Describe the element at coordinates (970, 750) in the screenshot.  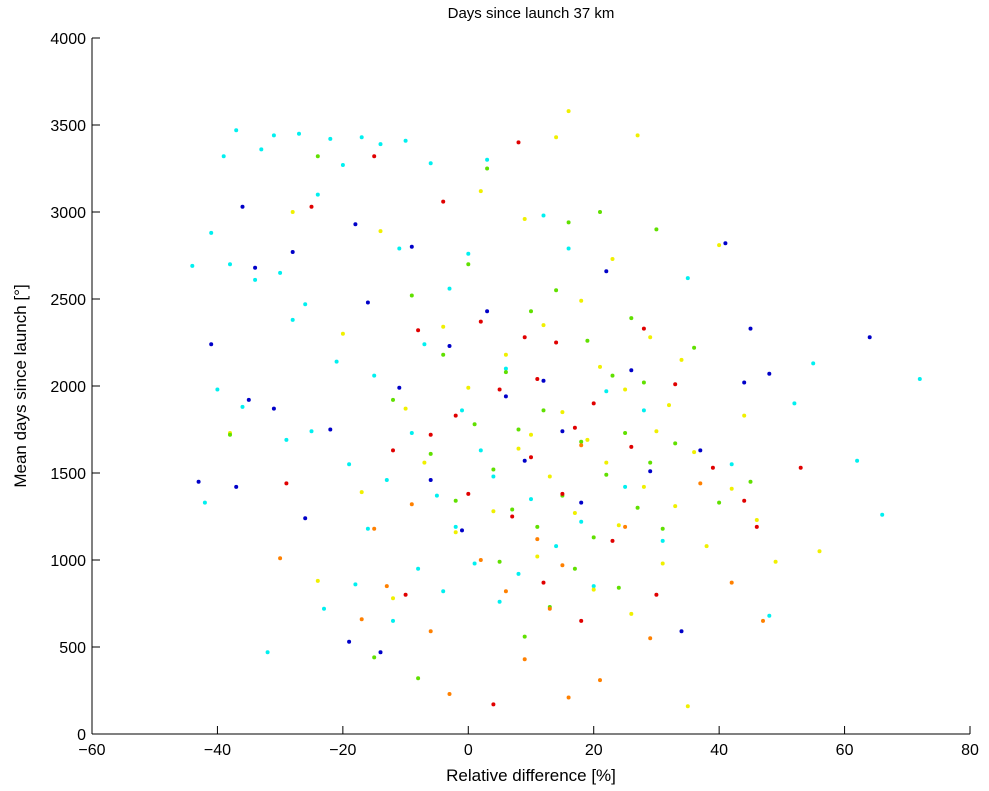
I see `x-tick-label: 80` at that location.